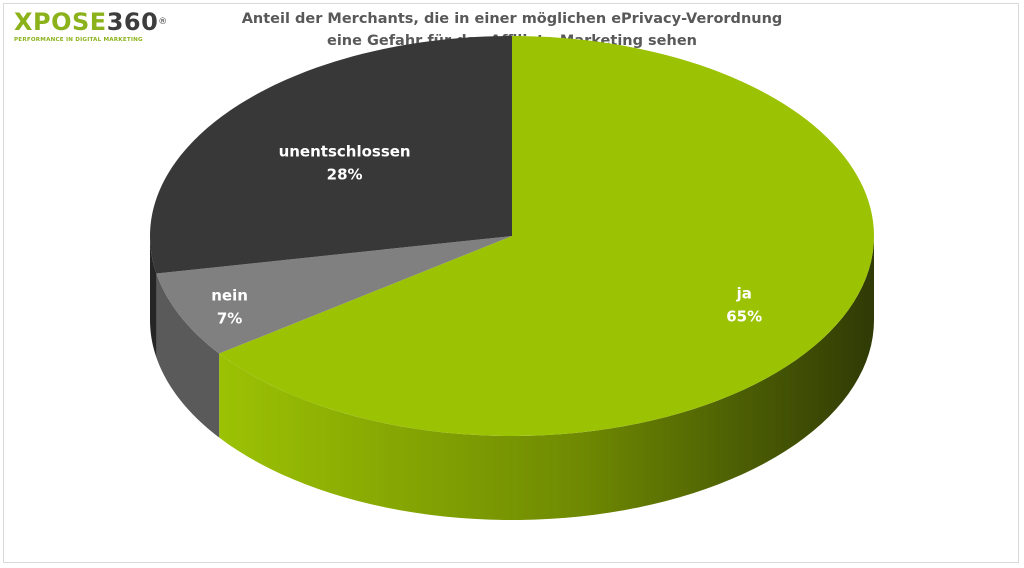 This screenshot has height=568, width=1024. Describe the element at coordinates (132, 22) in the screenshot. I see `logo-360: 360` at that location.